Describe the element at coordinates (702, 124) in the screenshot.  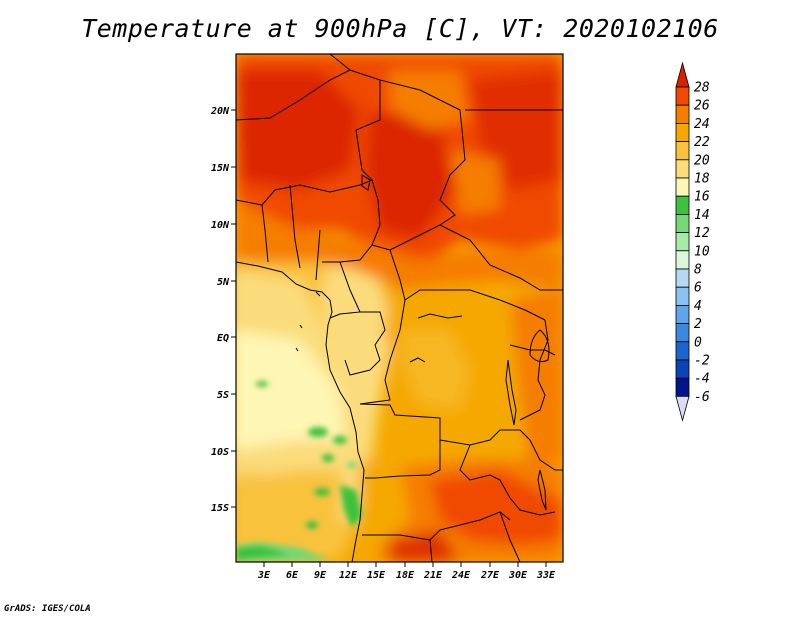
I see `colorbar-label-2: 24` at that location.